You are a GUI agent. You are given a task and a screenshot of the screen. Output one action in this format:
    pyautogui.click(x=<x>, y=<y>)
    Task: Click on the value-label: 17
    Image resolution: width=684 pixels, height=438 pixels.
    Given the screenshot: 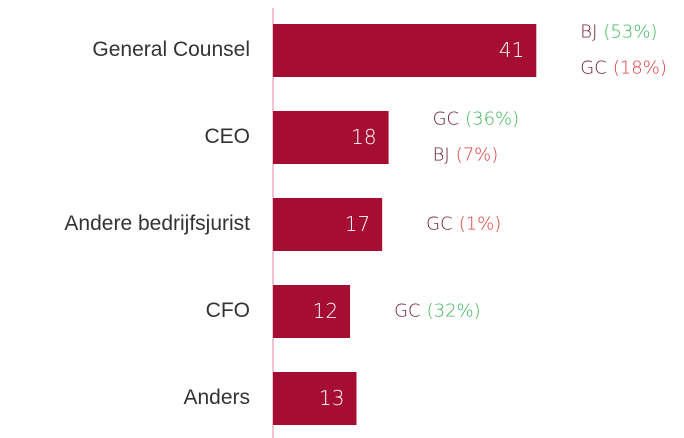 What is the action you would take?
    pyautogui.click(x=357, y=224)
    